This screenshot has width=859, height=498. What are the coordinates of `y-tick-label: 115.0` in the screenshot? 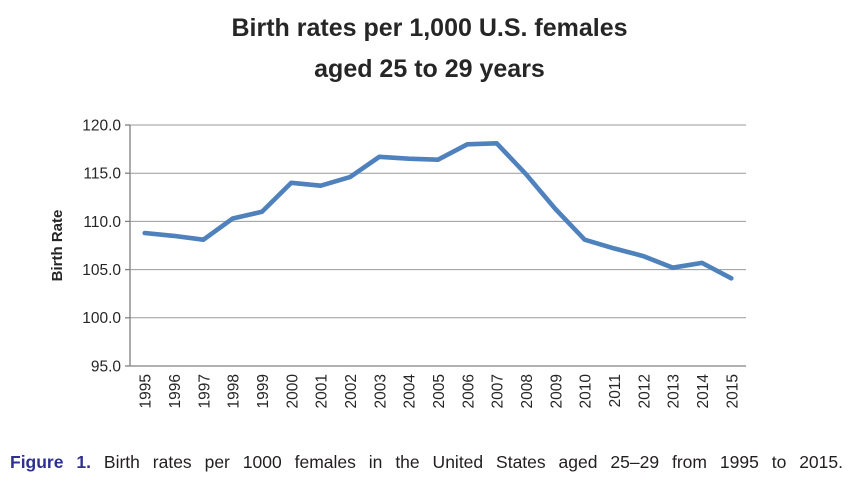 It's located at (102, 174).